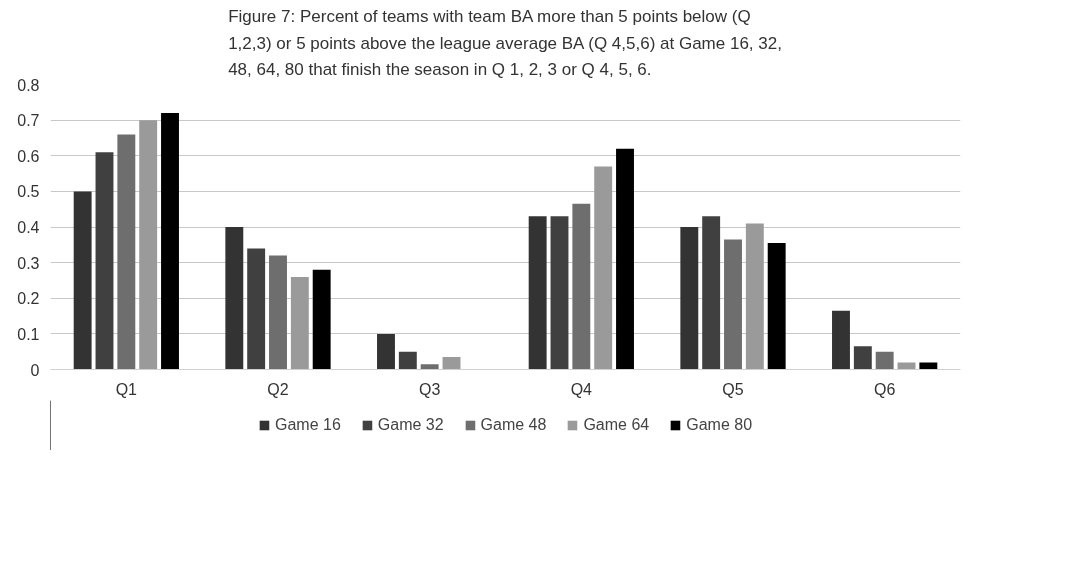  What do you see at coordinates (719, 425) in the screenshot?
I see `legend-label: Game 80` at bounding box center [719, 425].